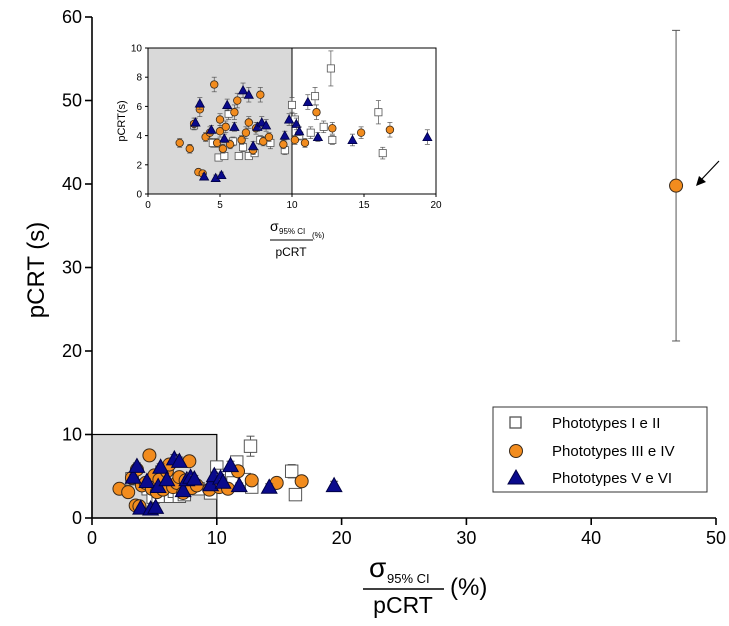  I want to click on main-y-tick-label: 30, so click(72, 268).